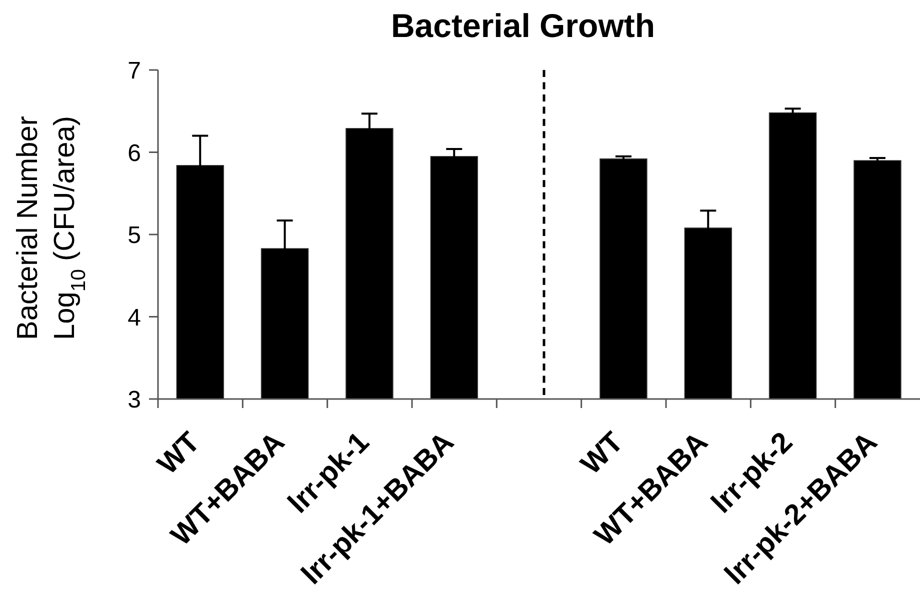  What do you see at coordinates (134, 318) in the screenshot?
I see `y-tick-label: 4` at bounding box center [134, 318].